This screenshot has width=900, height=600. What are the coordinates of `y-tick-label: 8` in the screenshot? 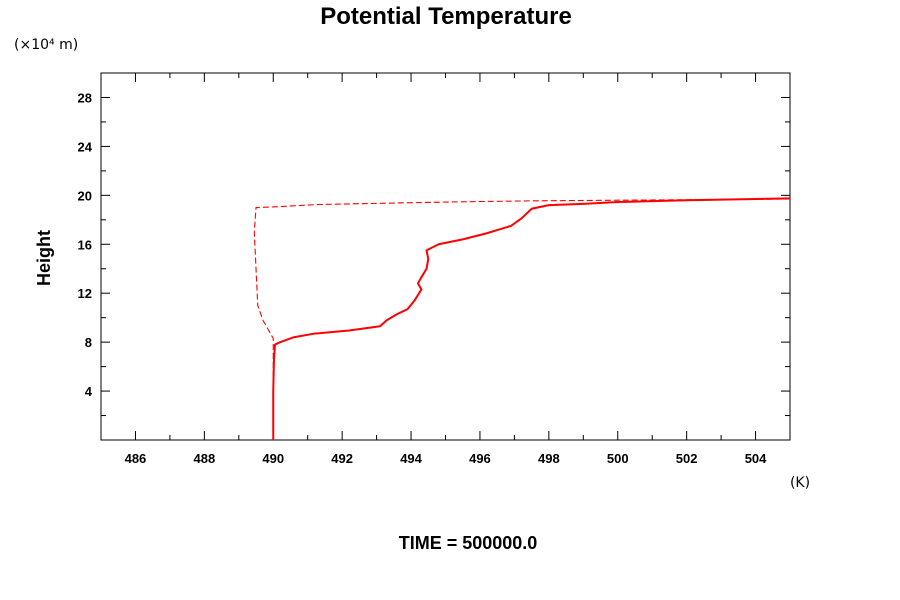 It's located at (88, 342).